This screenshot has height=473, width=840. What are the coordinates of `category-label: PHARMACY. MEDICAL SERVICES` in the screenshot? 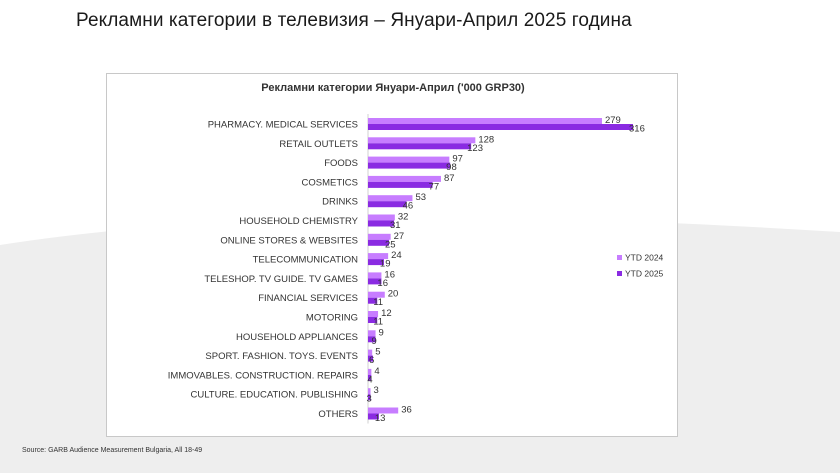 It's located at (283, 125).